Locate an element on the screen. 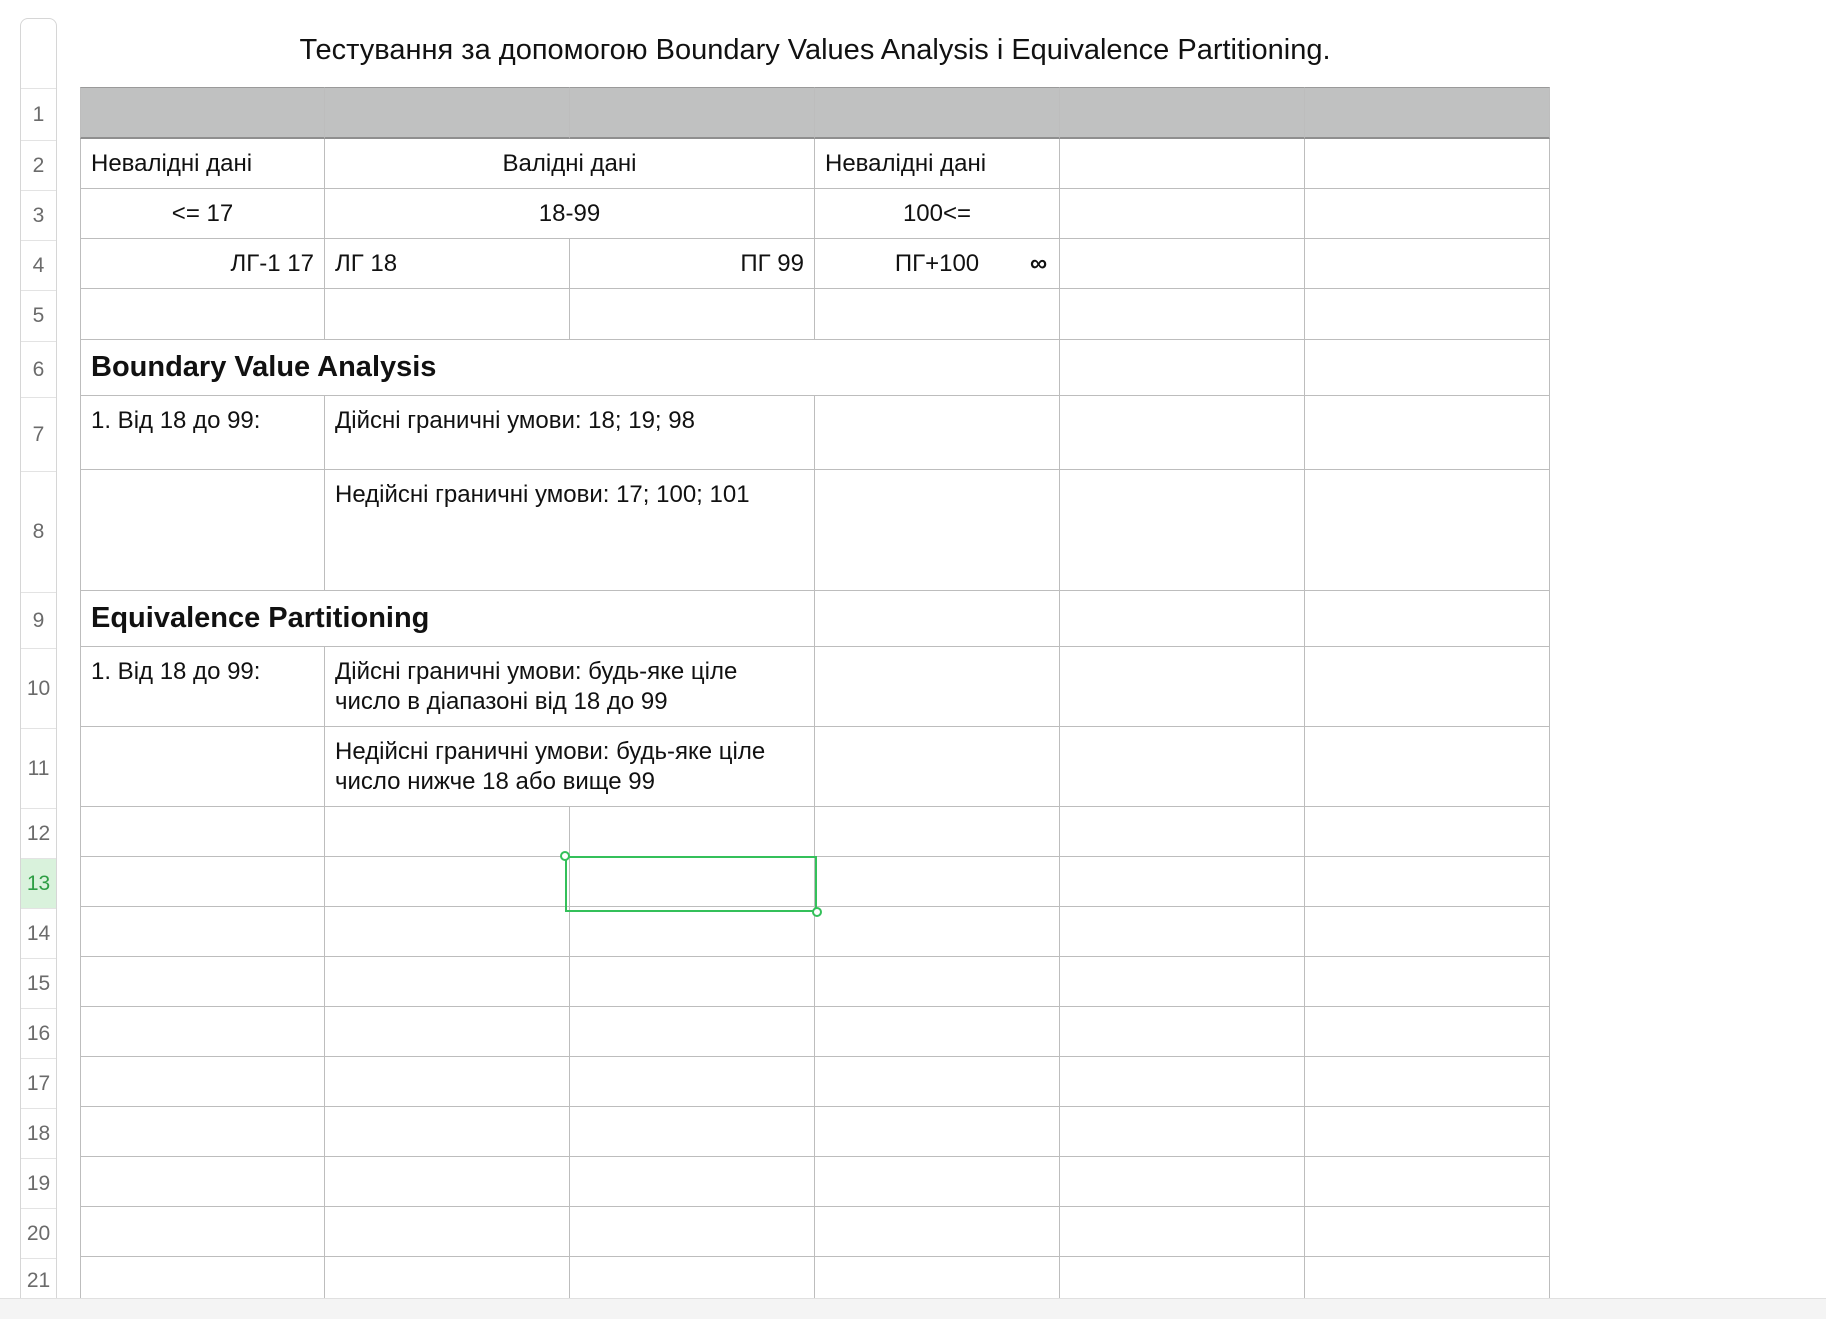  cell-r15-c3 is located at coordinates (692, 982).